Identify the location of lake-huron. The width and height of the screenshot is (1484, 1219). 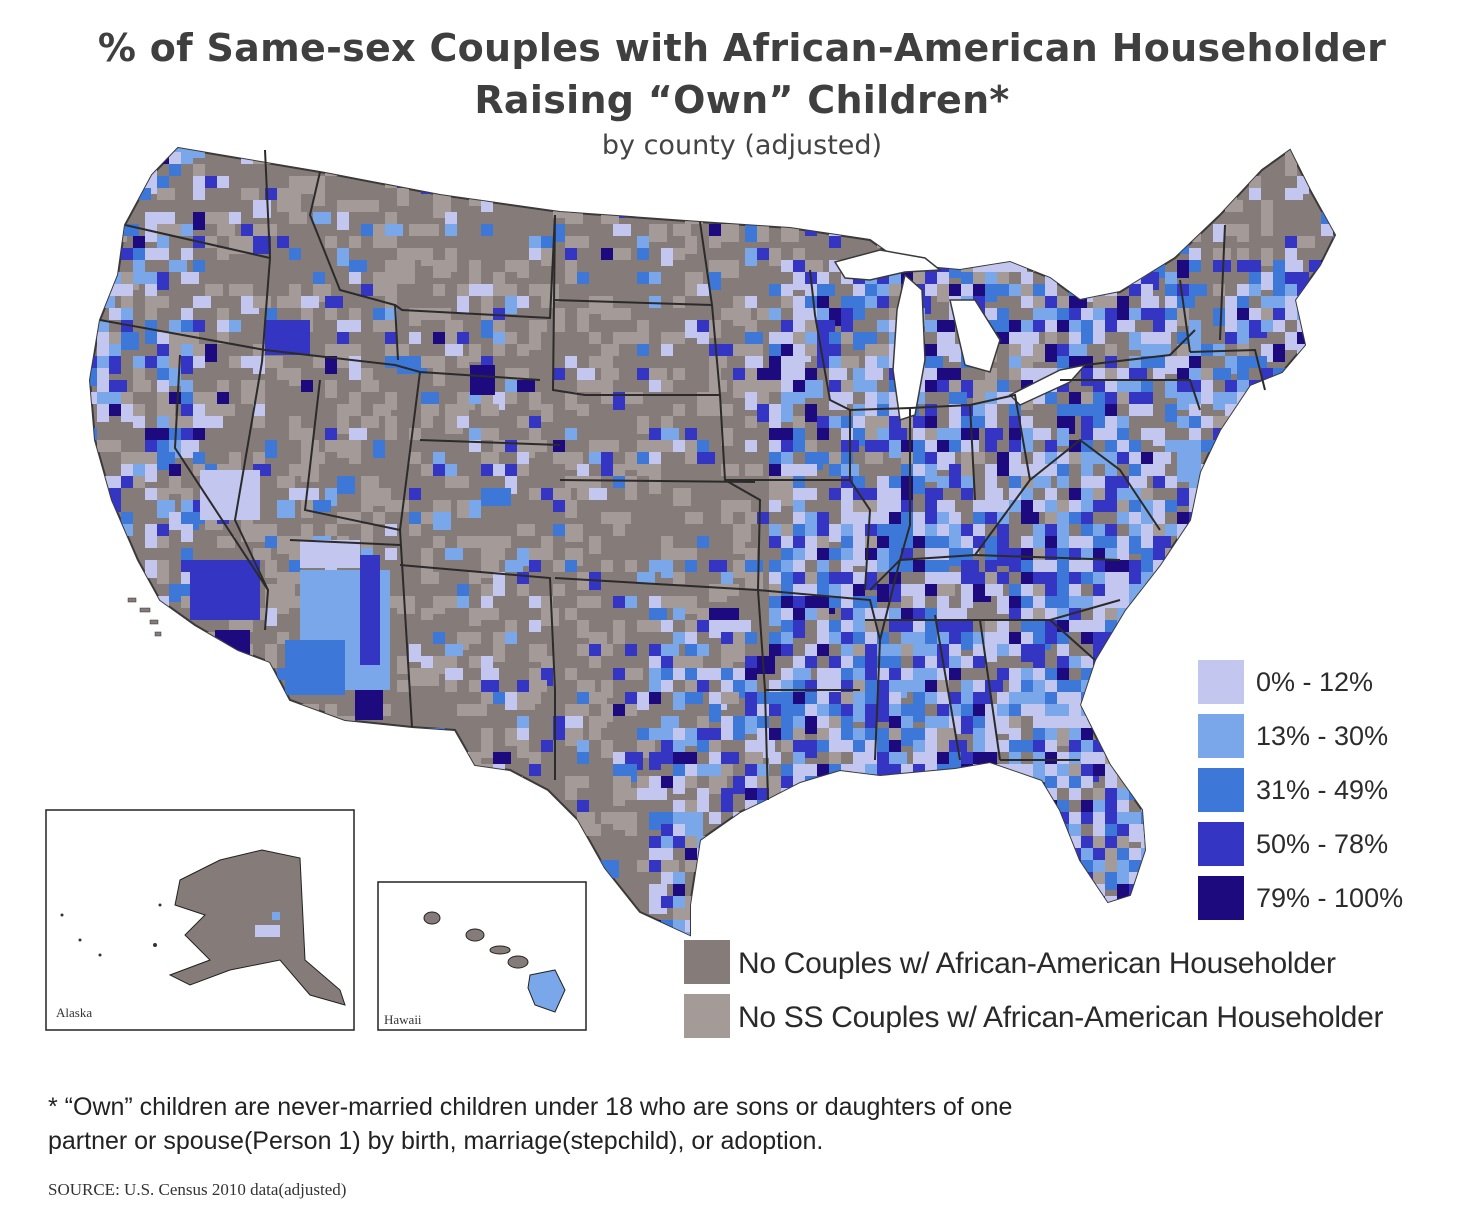
(975, 336).